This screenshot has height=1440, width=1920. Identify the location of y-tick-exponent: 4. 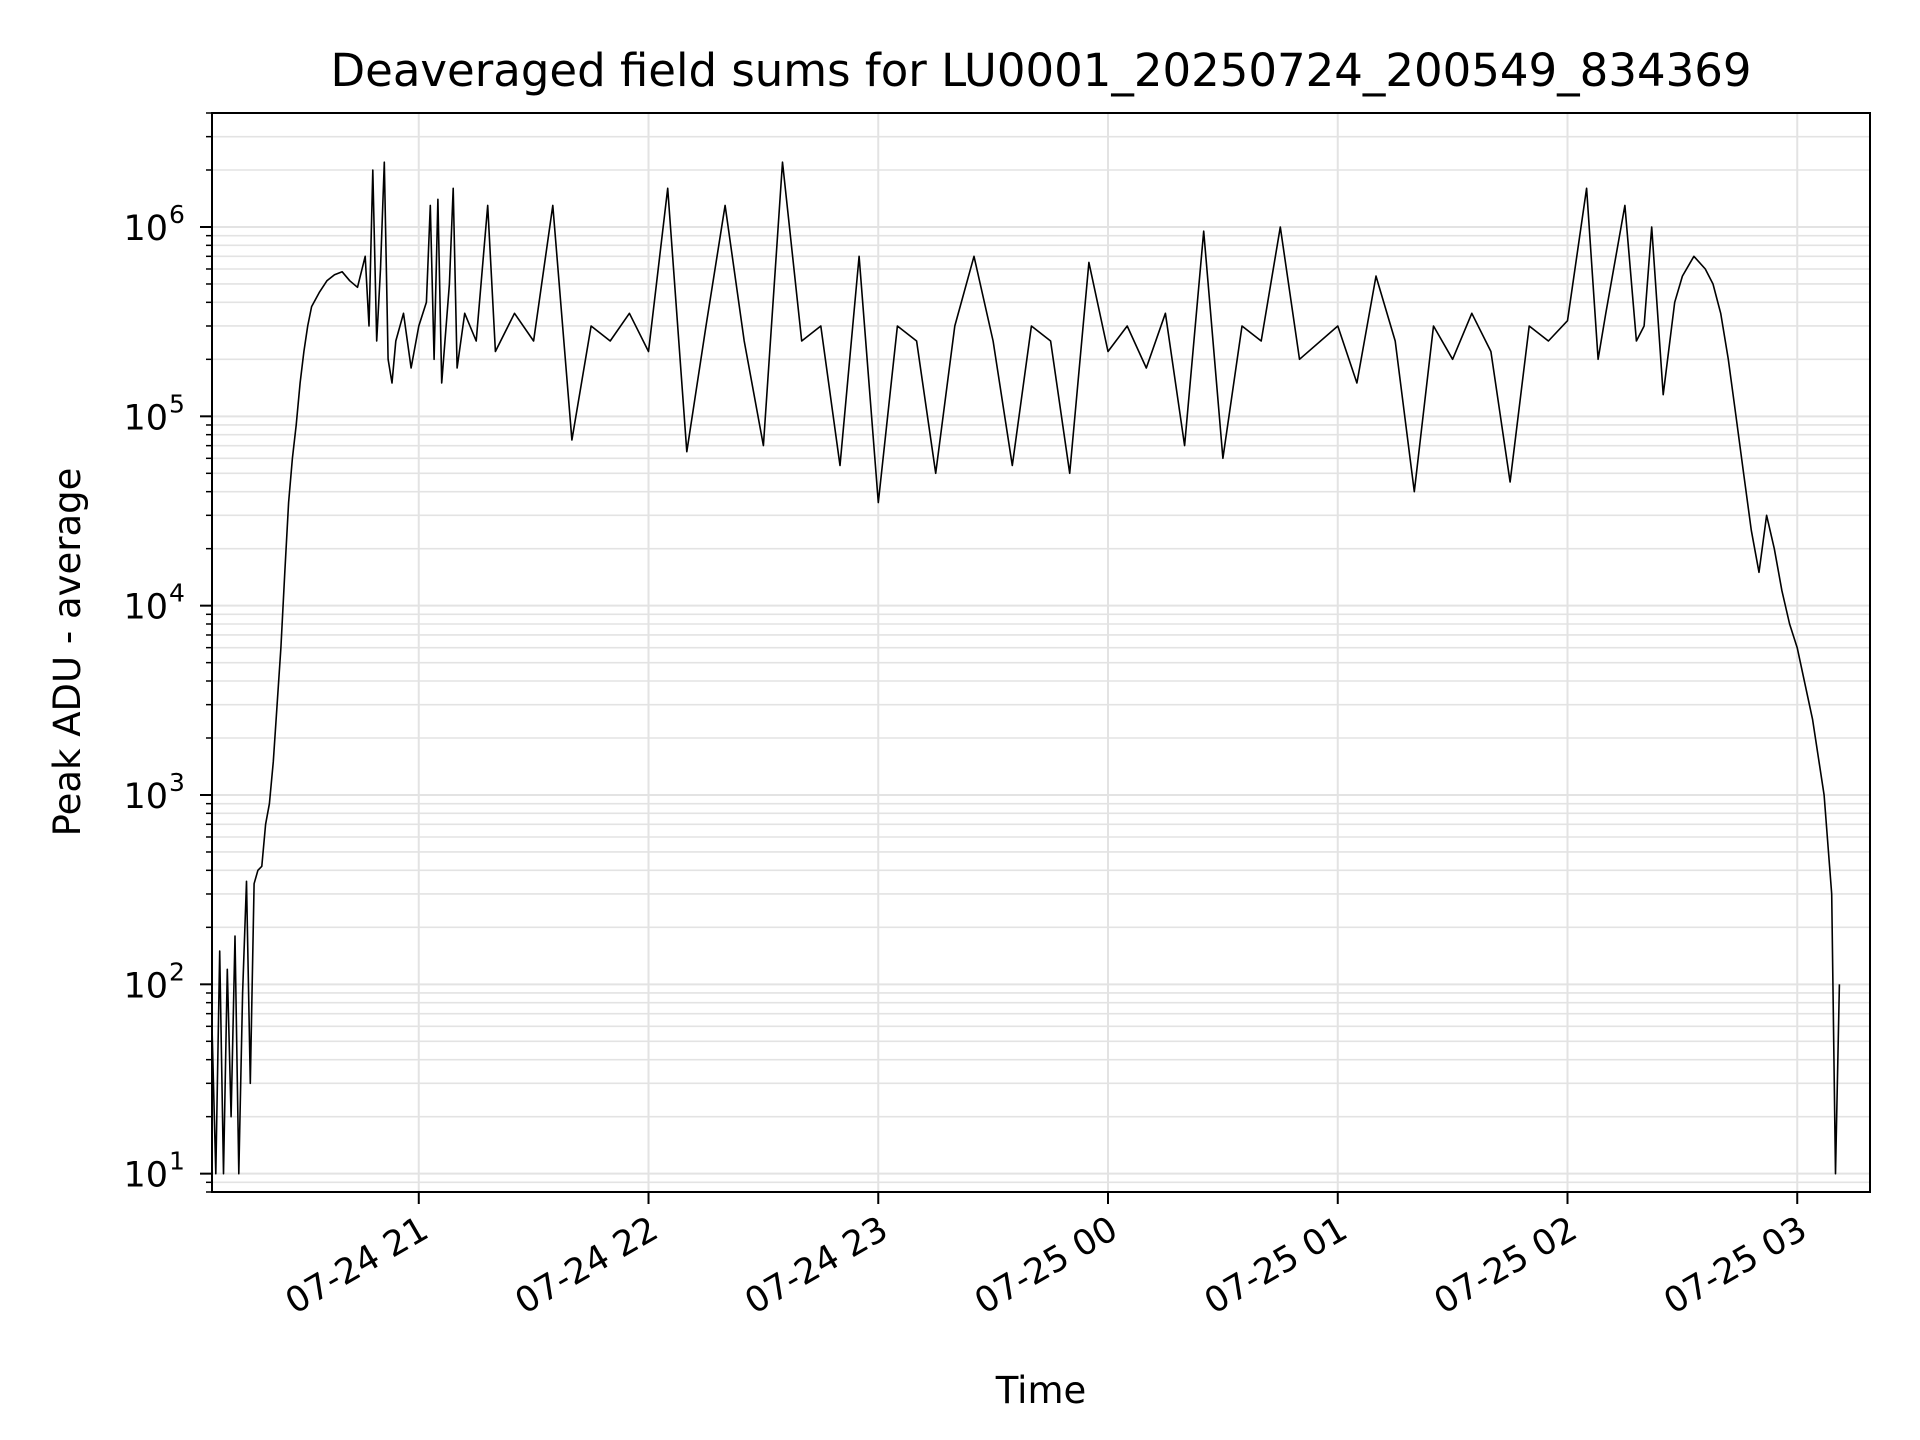
(177, 593).